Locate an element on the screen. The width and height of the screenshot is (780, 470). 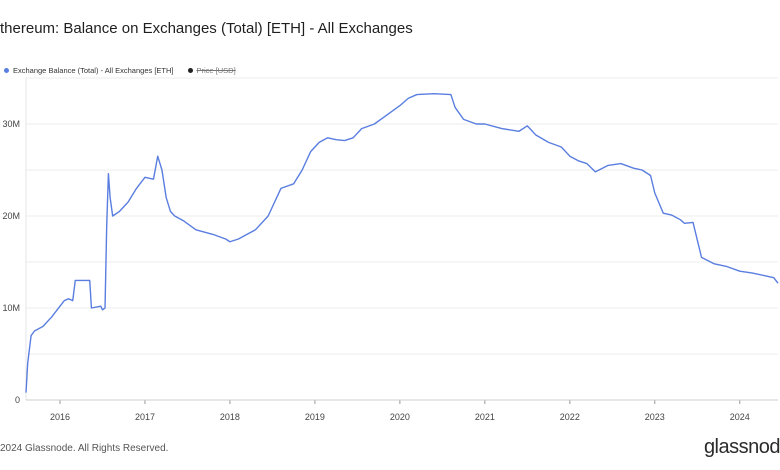
legend-item-price: Price [USD] is located at coordinates (211, 70).